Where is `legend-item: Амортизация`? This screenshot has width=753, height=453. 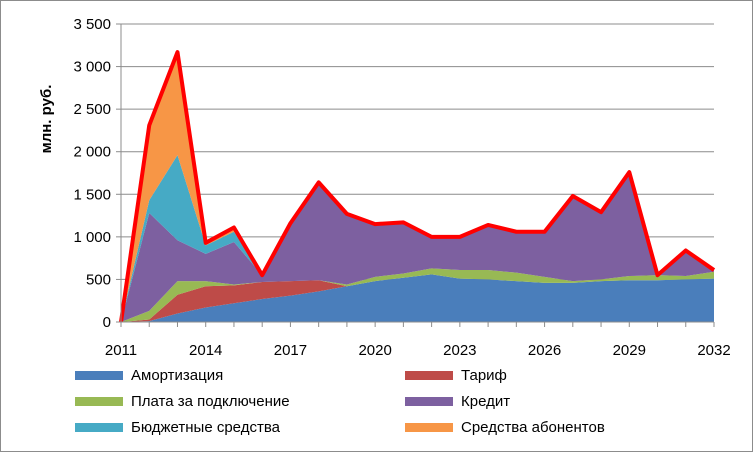
legend-item: Амортизация is located at coordinates (240, 375).